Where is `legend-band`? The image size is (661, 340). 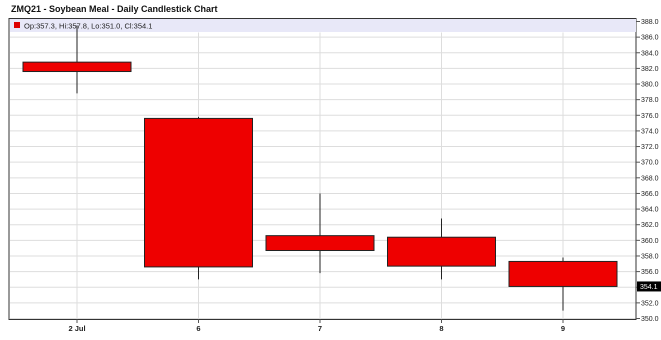 legend-band is located at coordinates (323, 25).